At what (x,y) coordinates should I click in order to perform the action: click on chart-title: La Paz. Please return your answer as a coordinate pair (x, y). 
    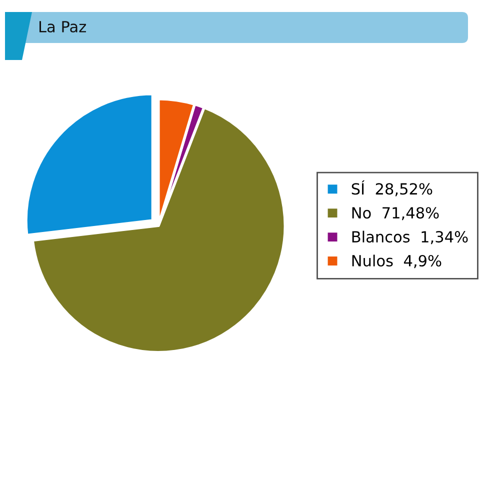
    Looking at the image, I should click on (63, 26).